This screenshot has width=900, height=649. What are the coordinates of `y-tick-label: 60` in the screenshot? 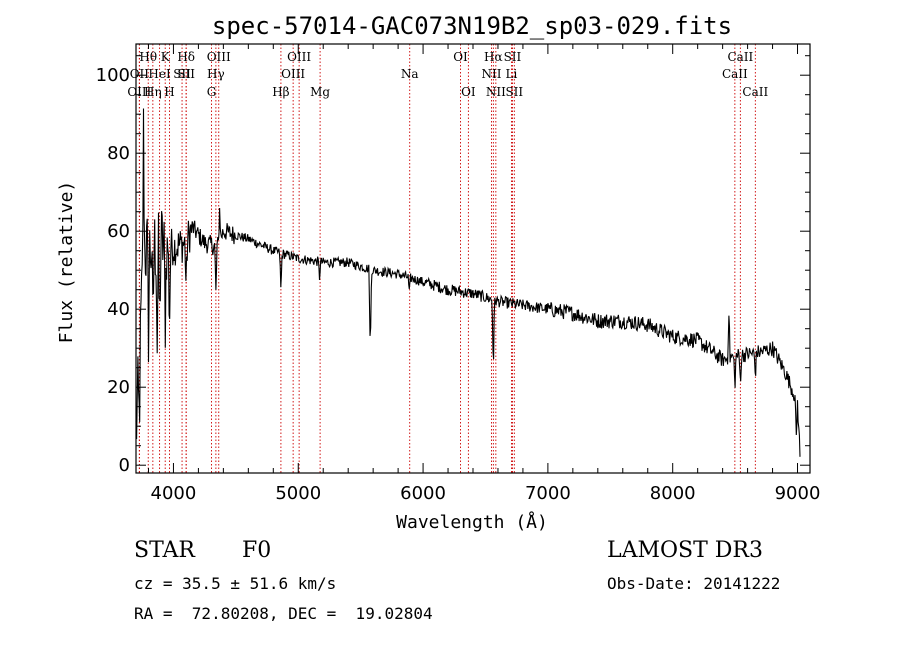 It's located at (118, 231).